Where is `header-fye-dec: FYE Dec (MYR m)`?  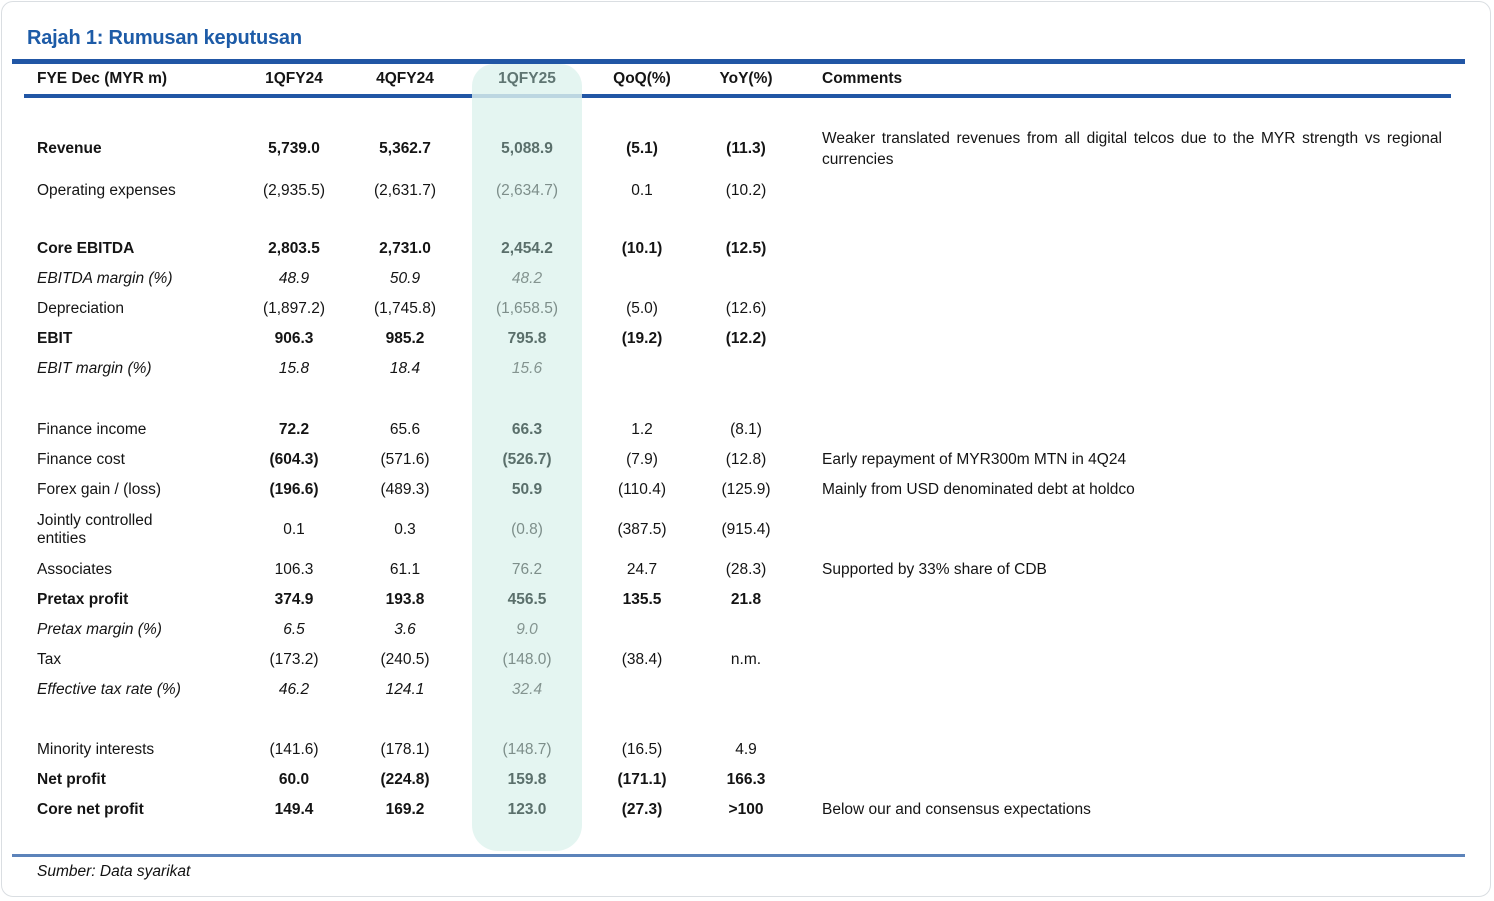 header-fye-dec: FYE Dec (MYR m) is located at coordinates (102, 78).